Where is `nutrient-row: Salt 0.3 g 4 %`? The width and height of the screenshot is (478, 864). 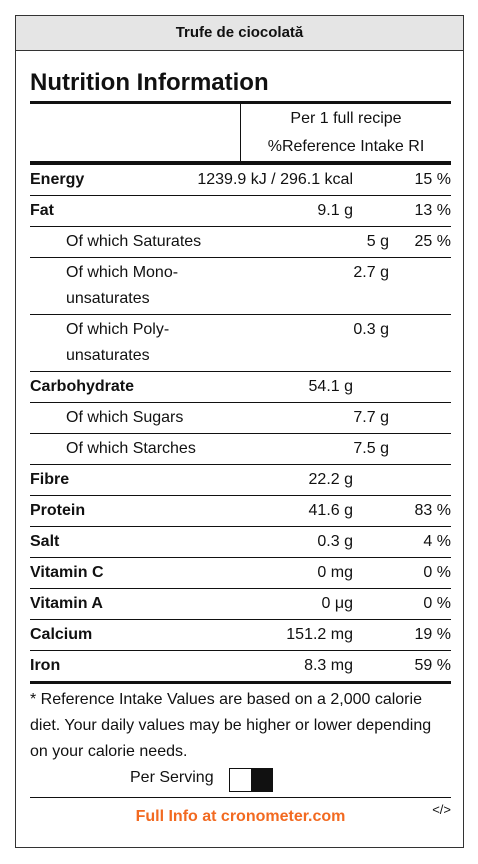
nutrient-row: Salt 0.3 g 4 % is located at coordinates (240, 541).